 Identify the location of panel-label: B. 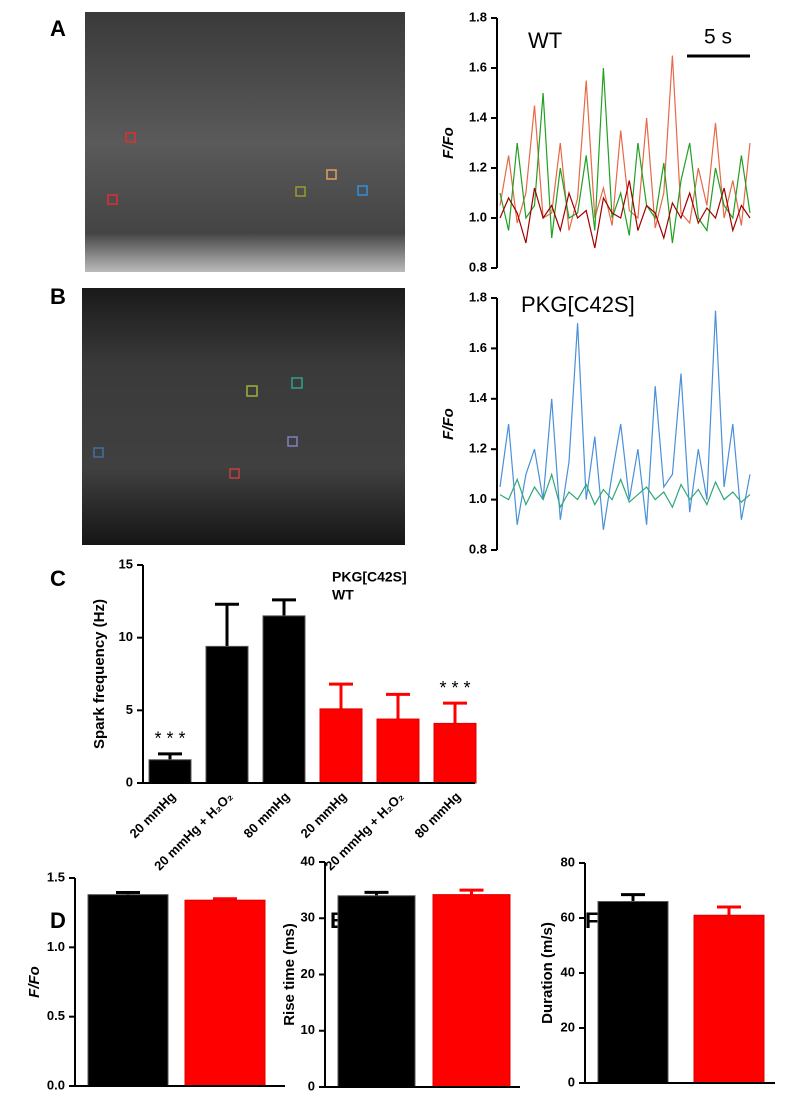
(58, 296).